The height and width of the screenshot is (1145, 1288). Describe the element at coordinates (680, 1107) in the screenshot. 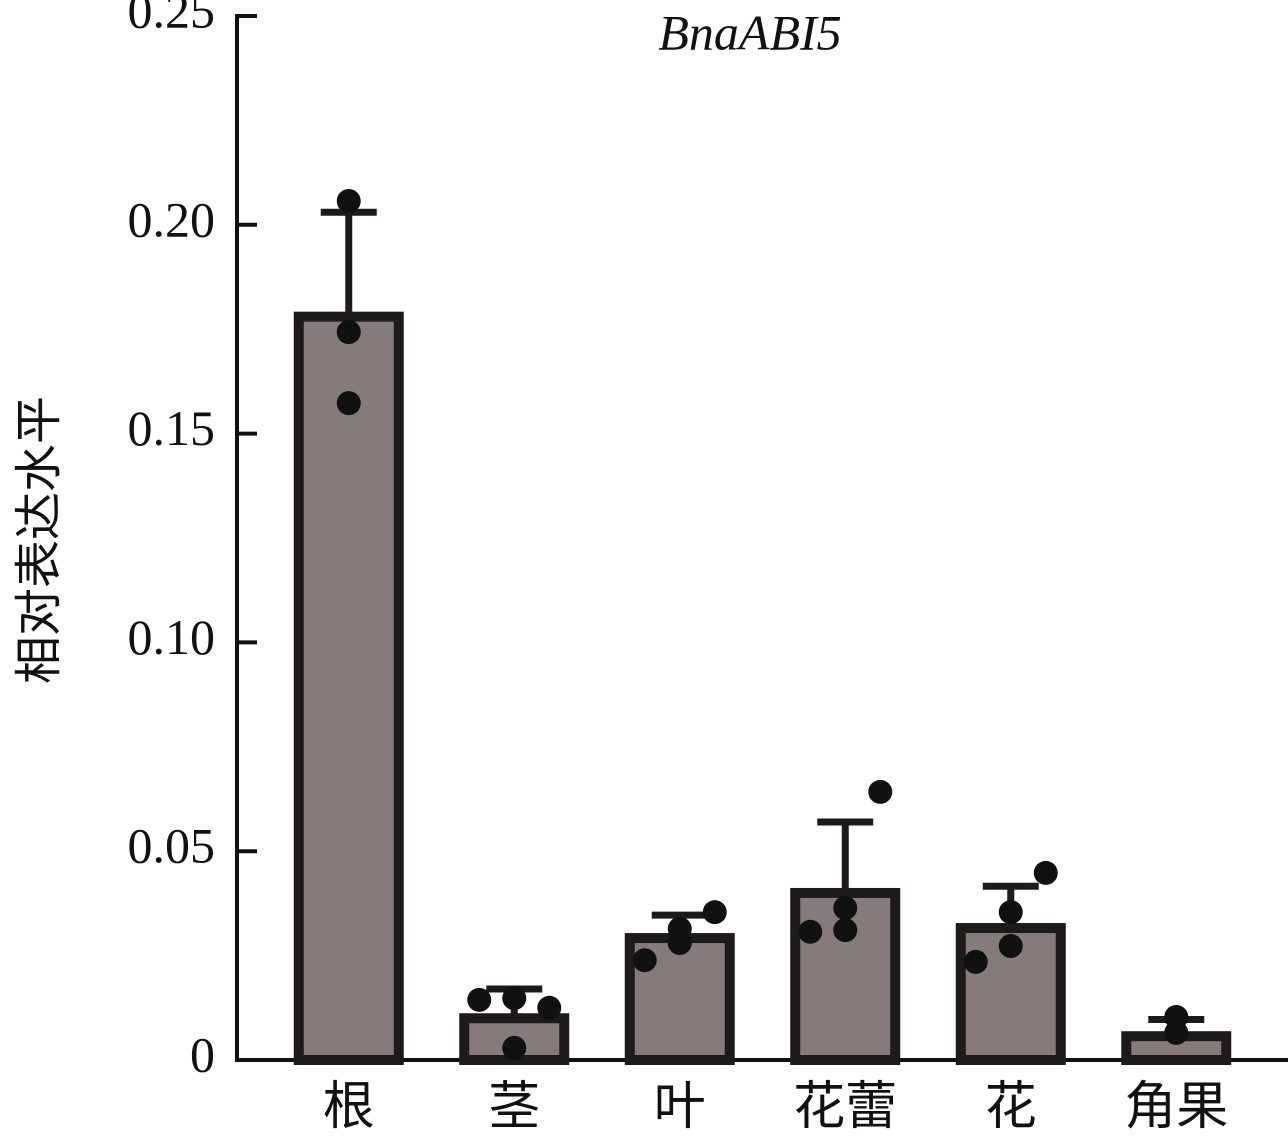

I see `x-tick-label: 叶` at that location.